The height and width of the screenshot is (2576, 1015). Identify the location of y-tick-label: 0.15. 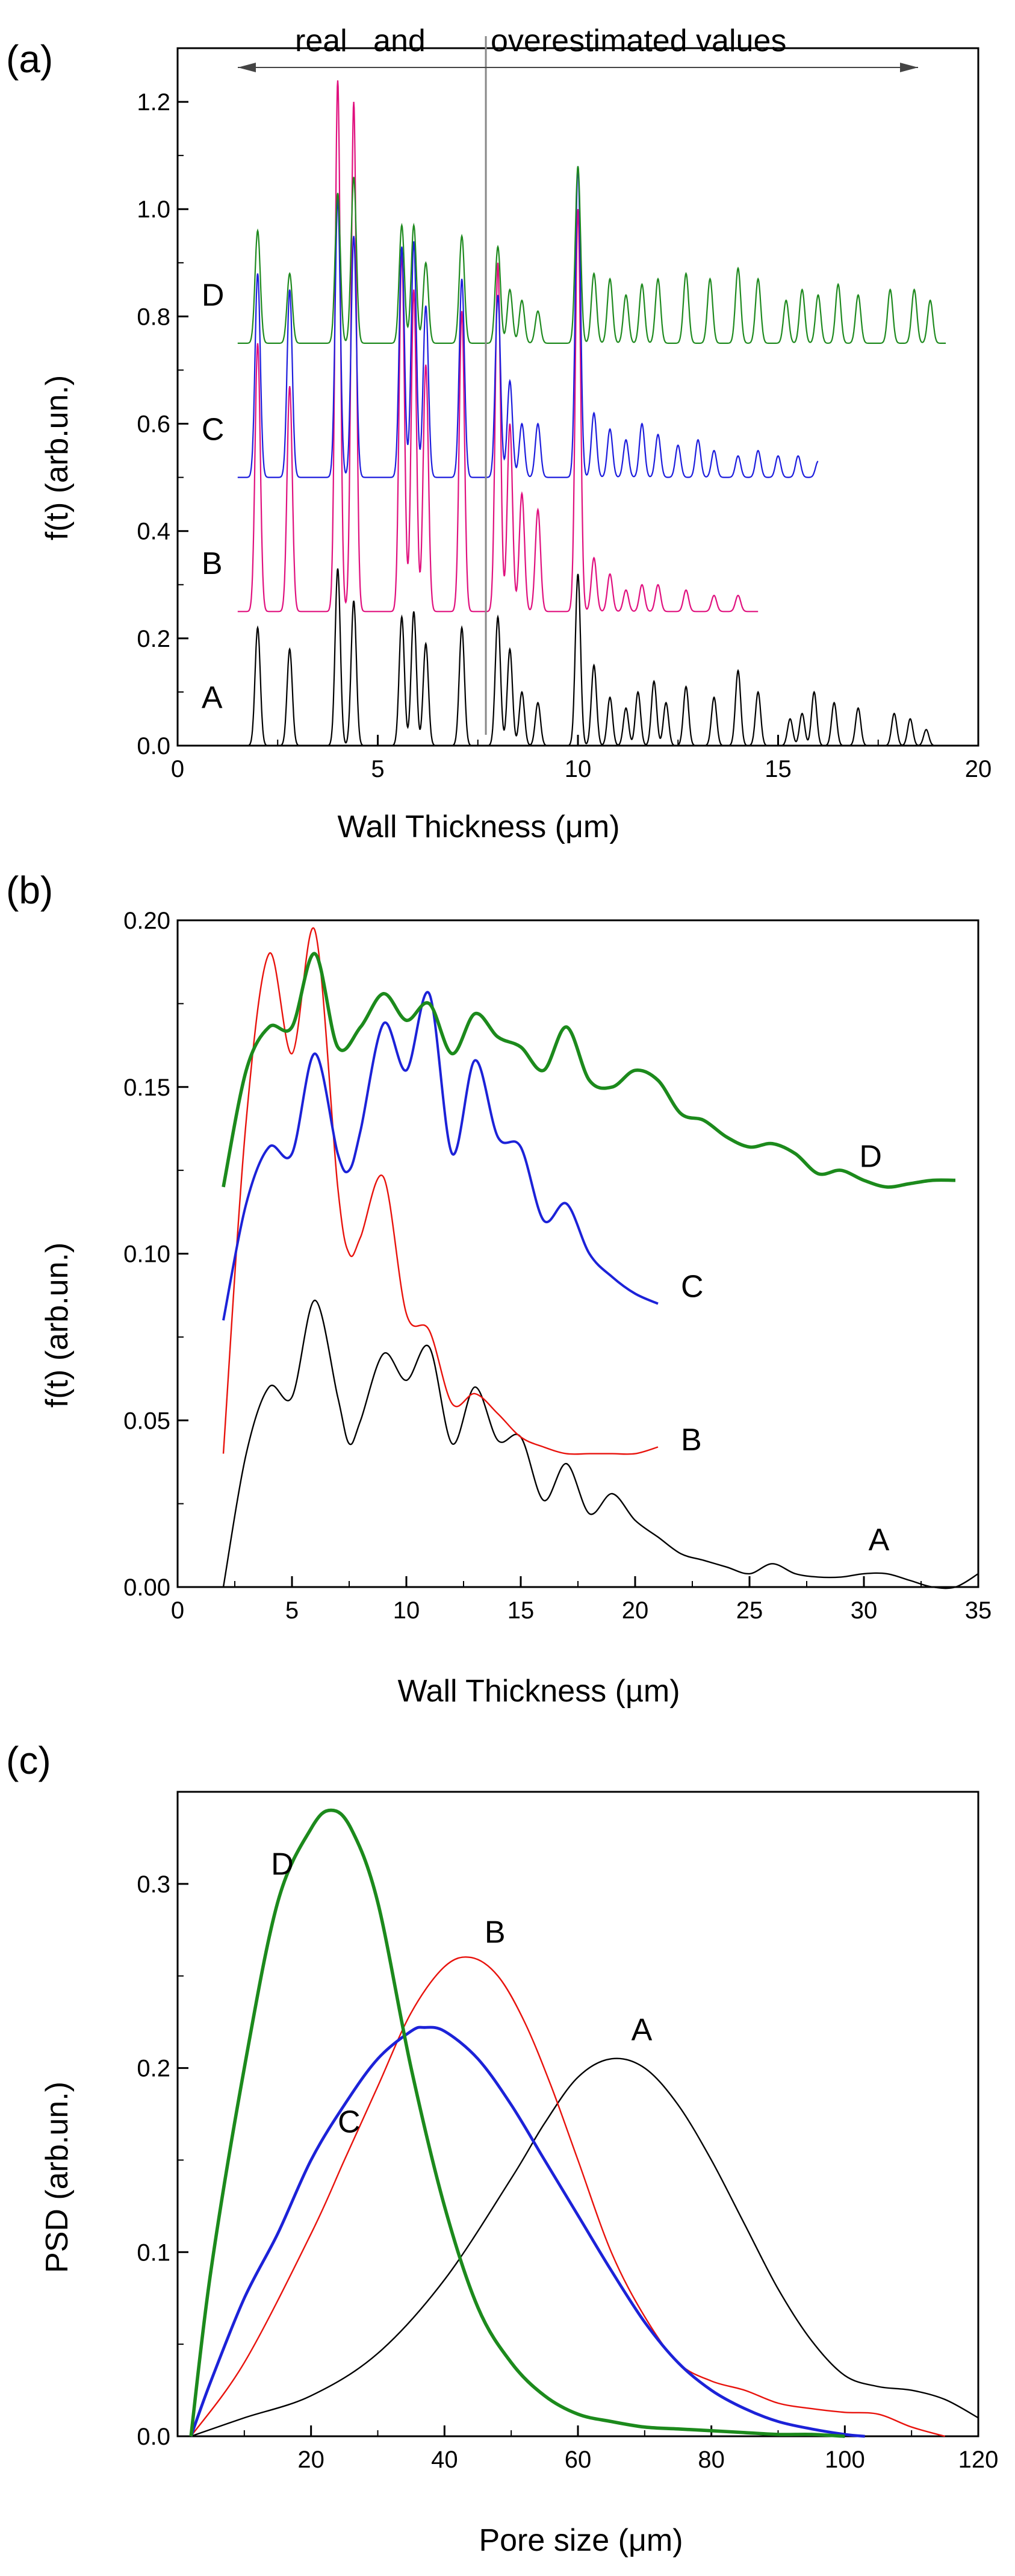
(146, 1087).